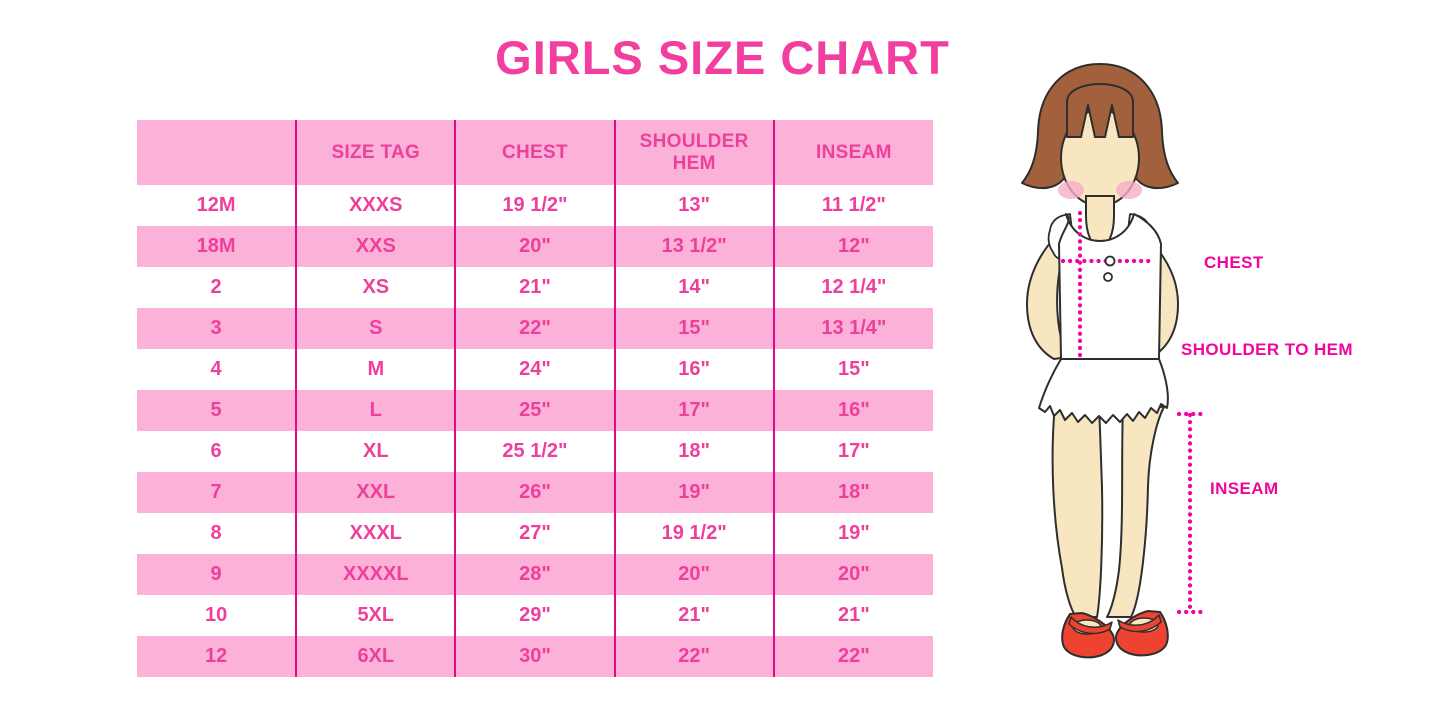  What do you see at coordinates (854, 451) in the screenshot?
I see `inseam-cell: 17"` at bounding box center [854, 451].